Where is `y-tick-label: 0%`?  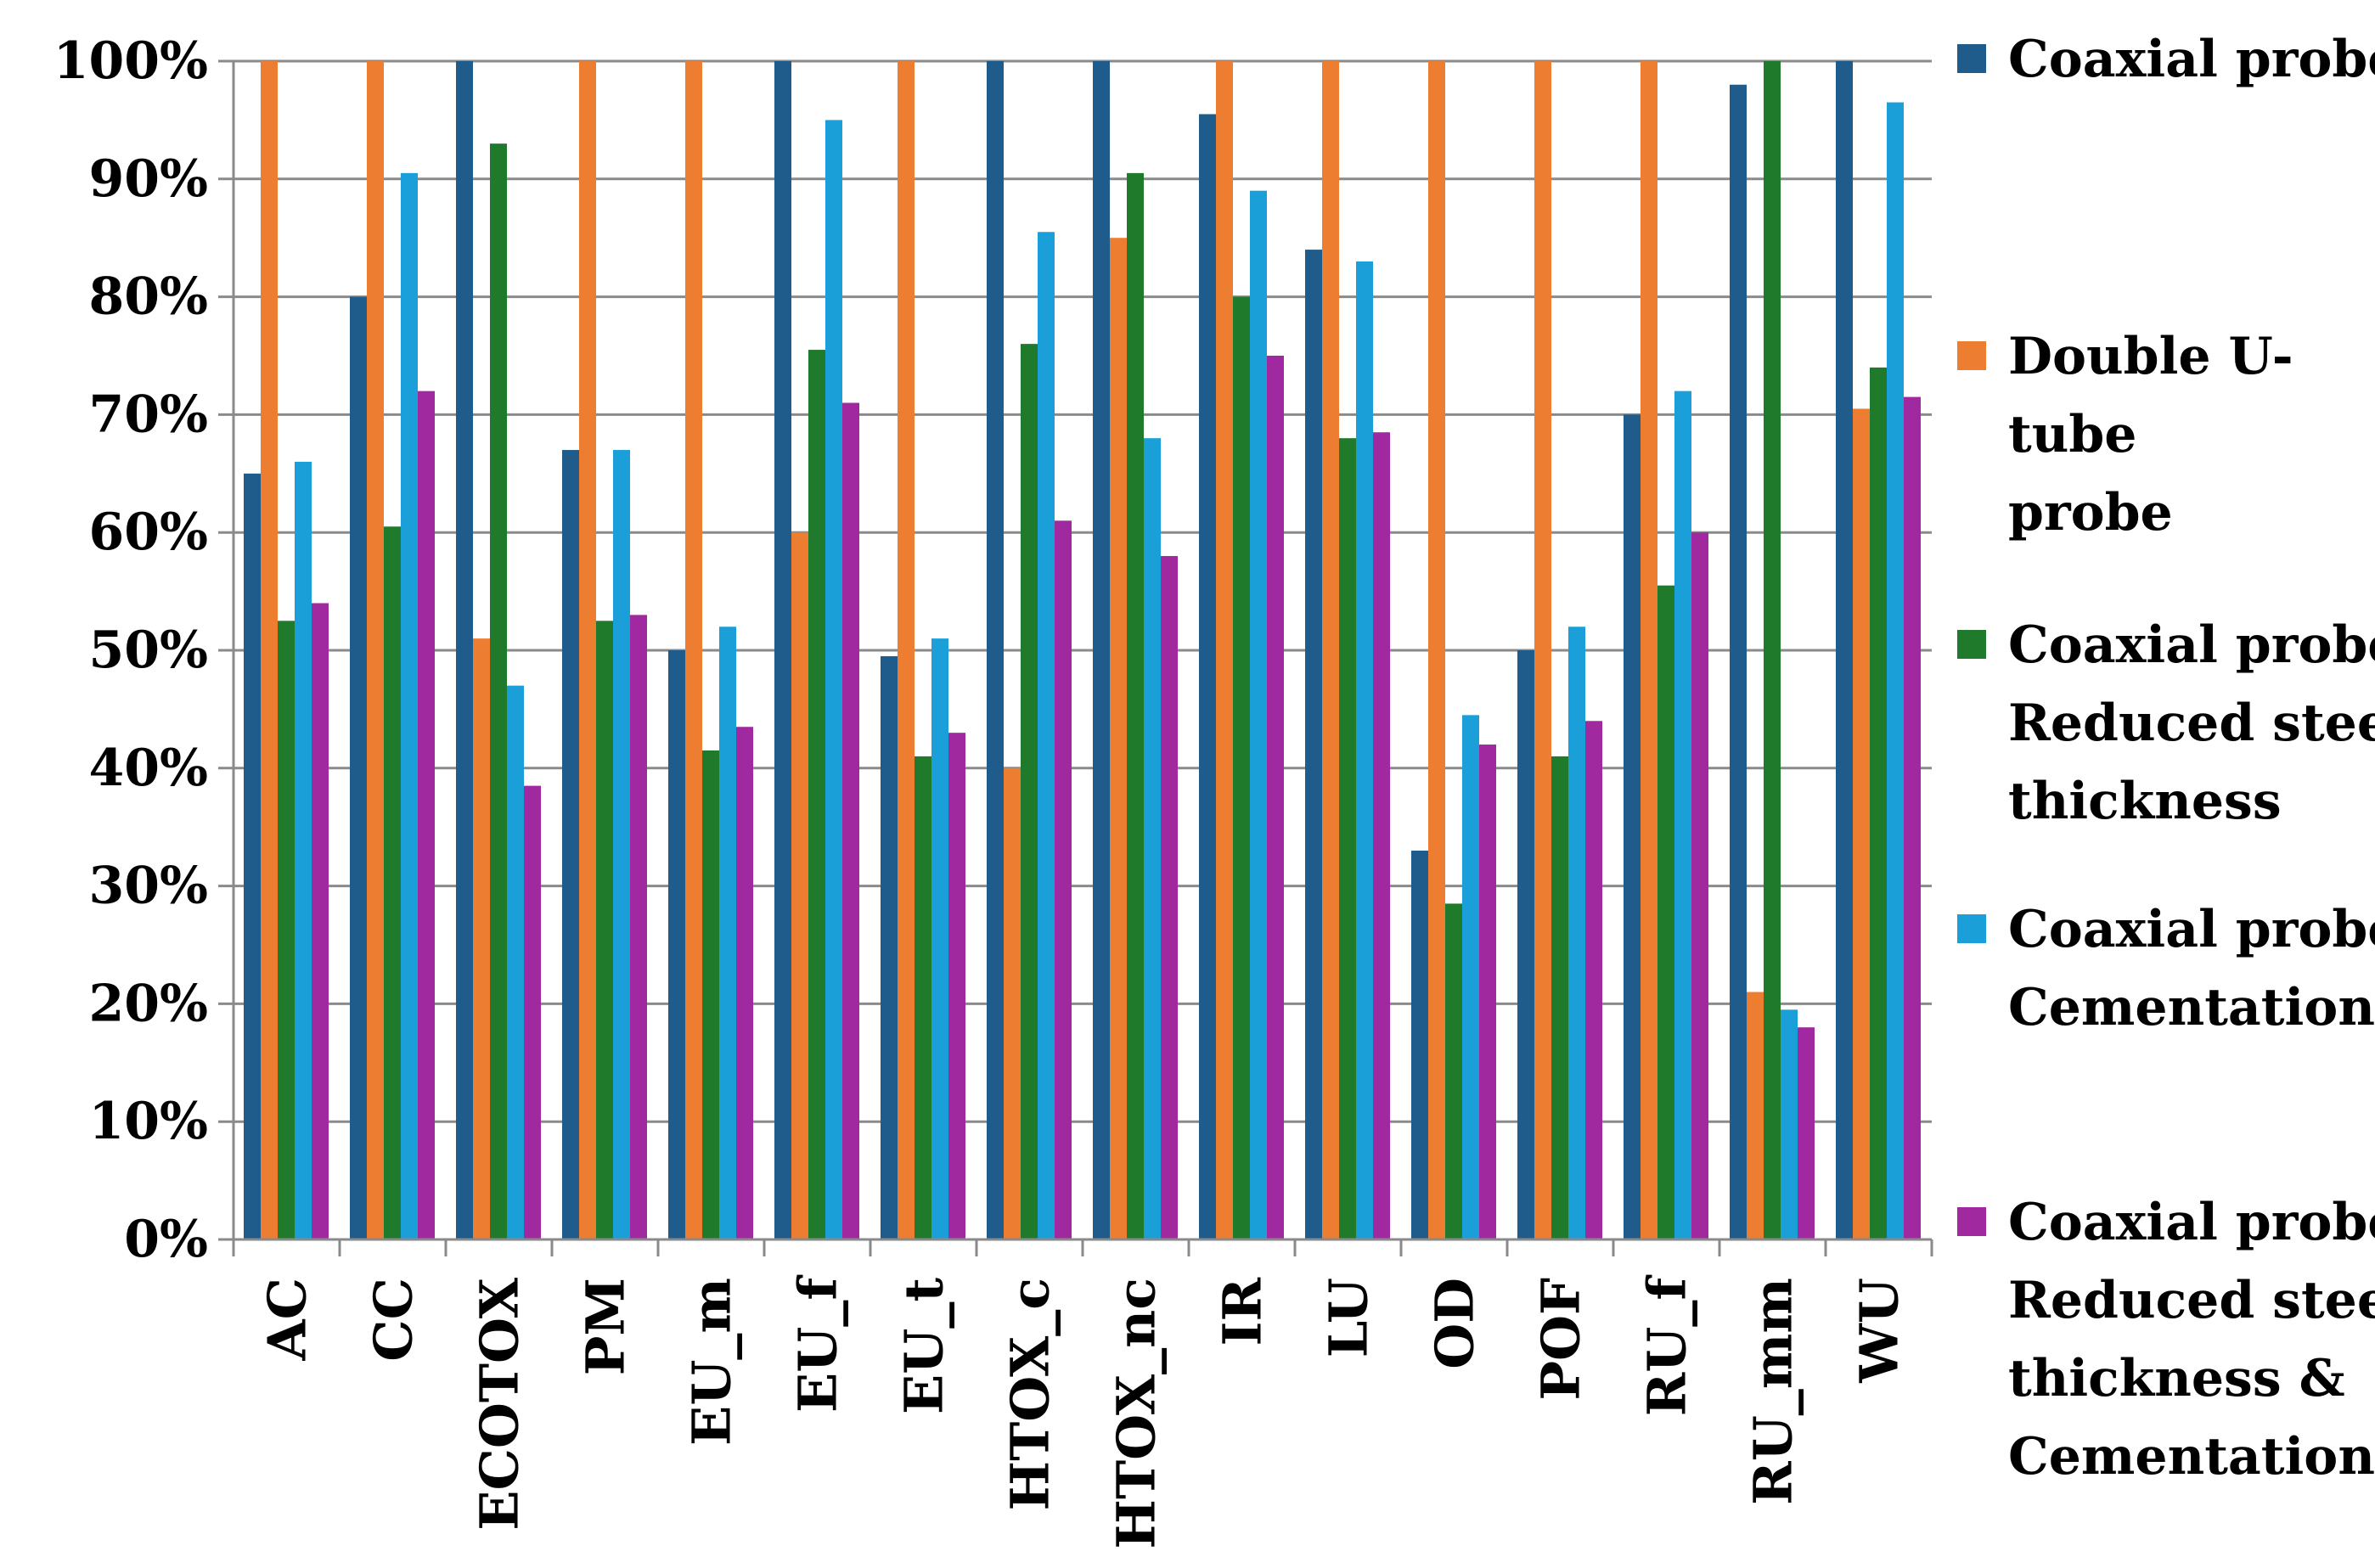
y-tick-label: 0% is located at coordinates (166, 1239).